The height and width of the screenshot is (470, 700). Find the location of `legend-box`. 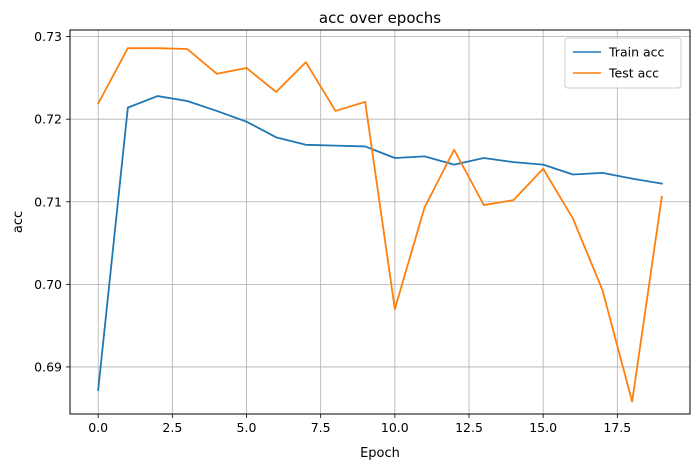

legend-box is located at coordinates (623, 63).